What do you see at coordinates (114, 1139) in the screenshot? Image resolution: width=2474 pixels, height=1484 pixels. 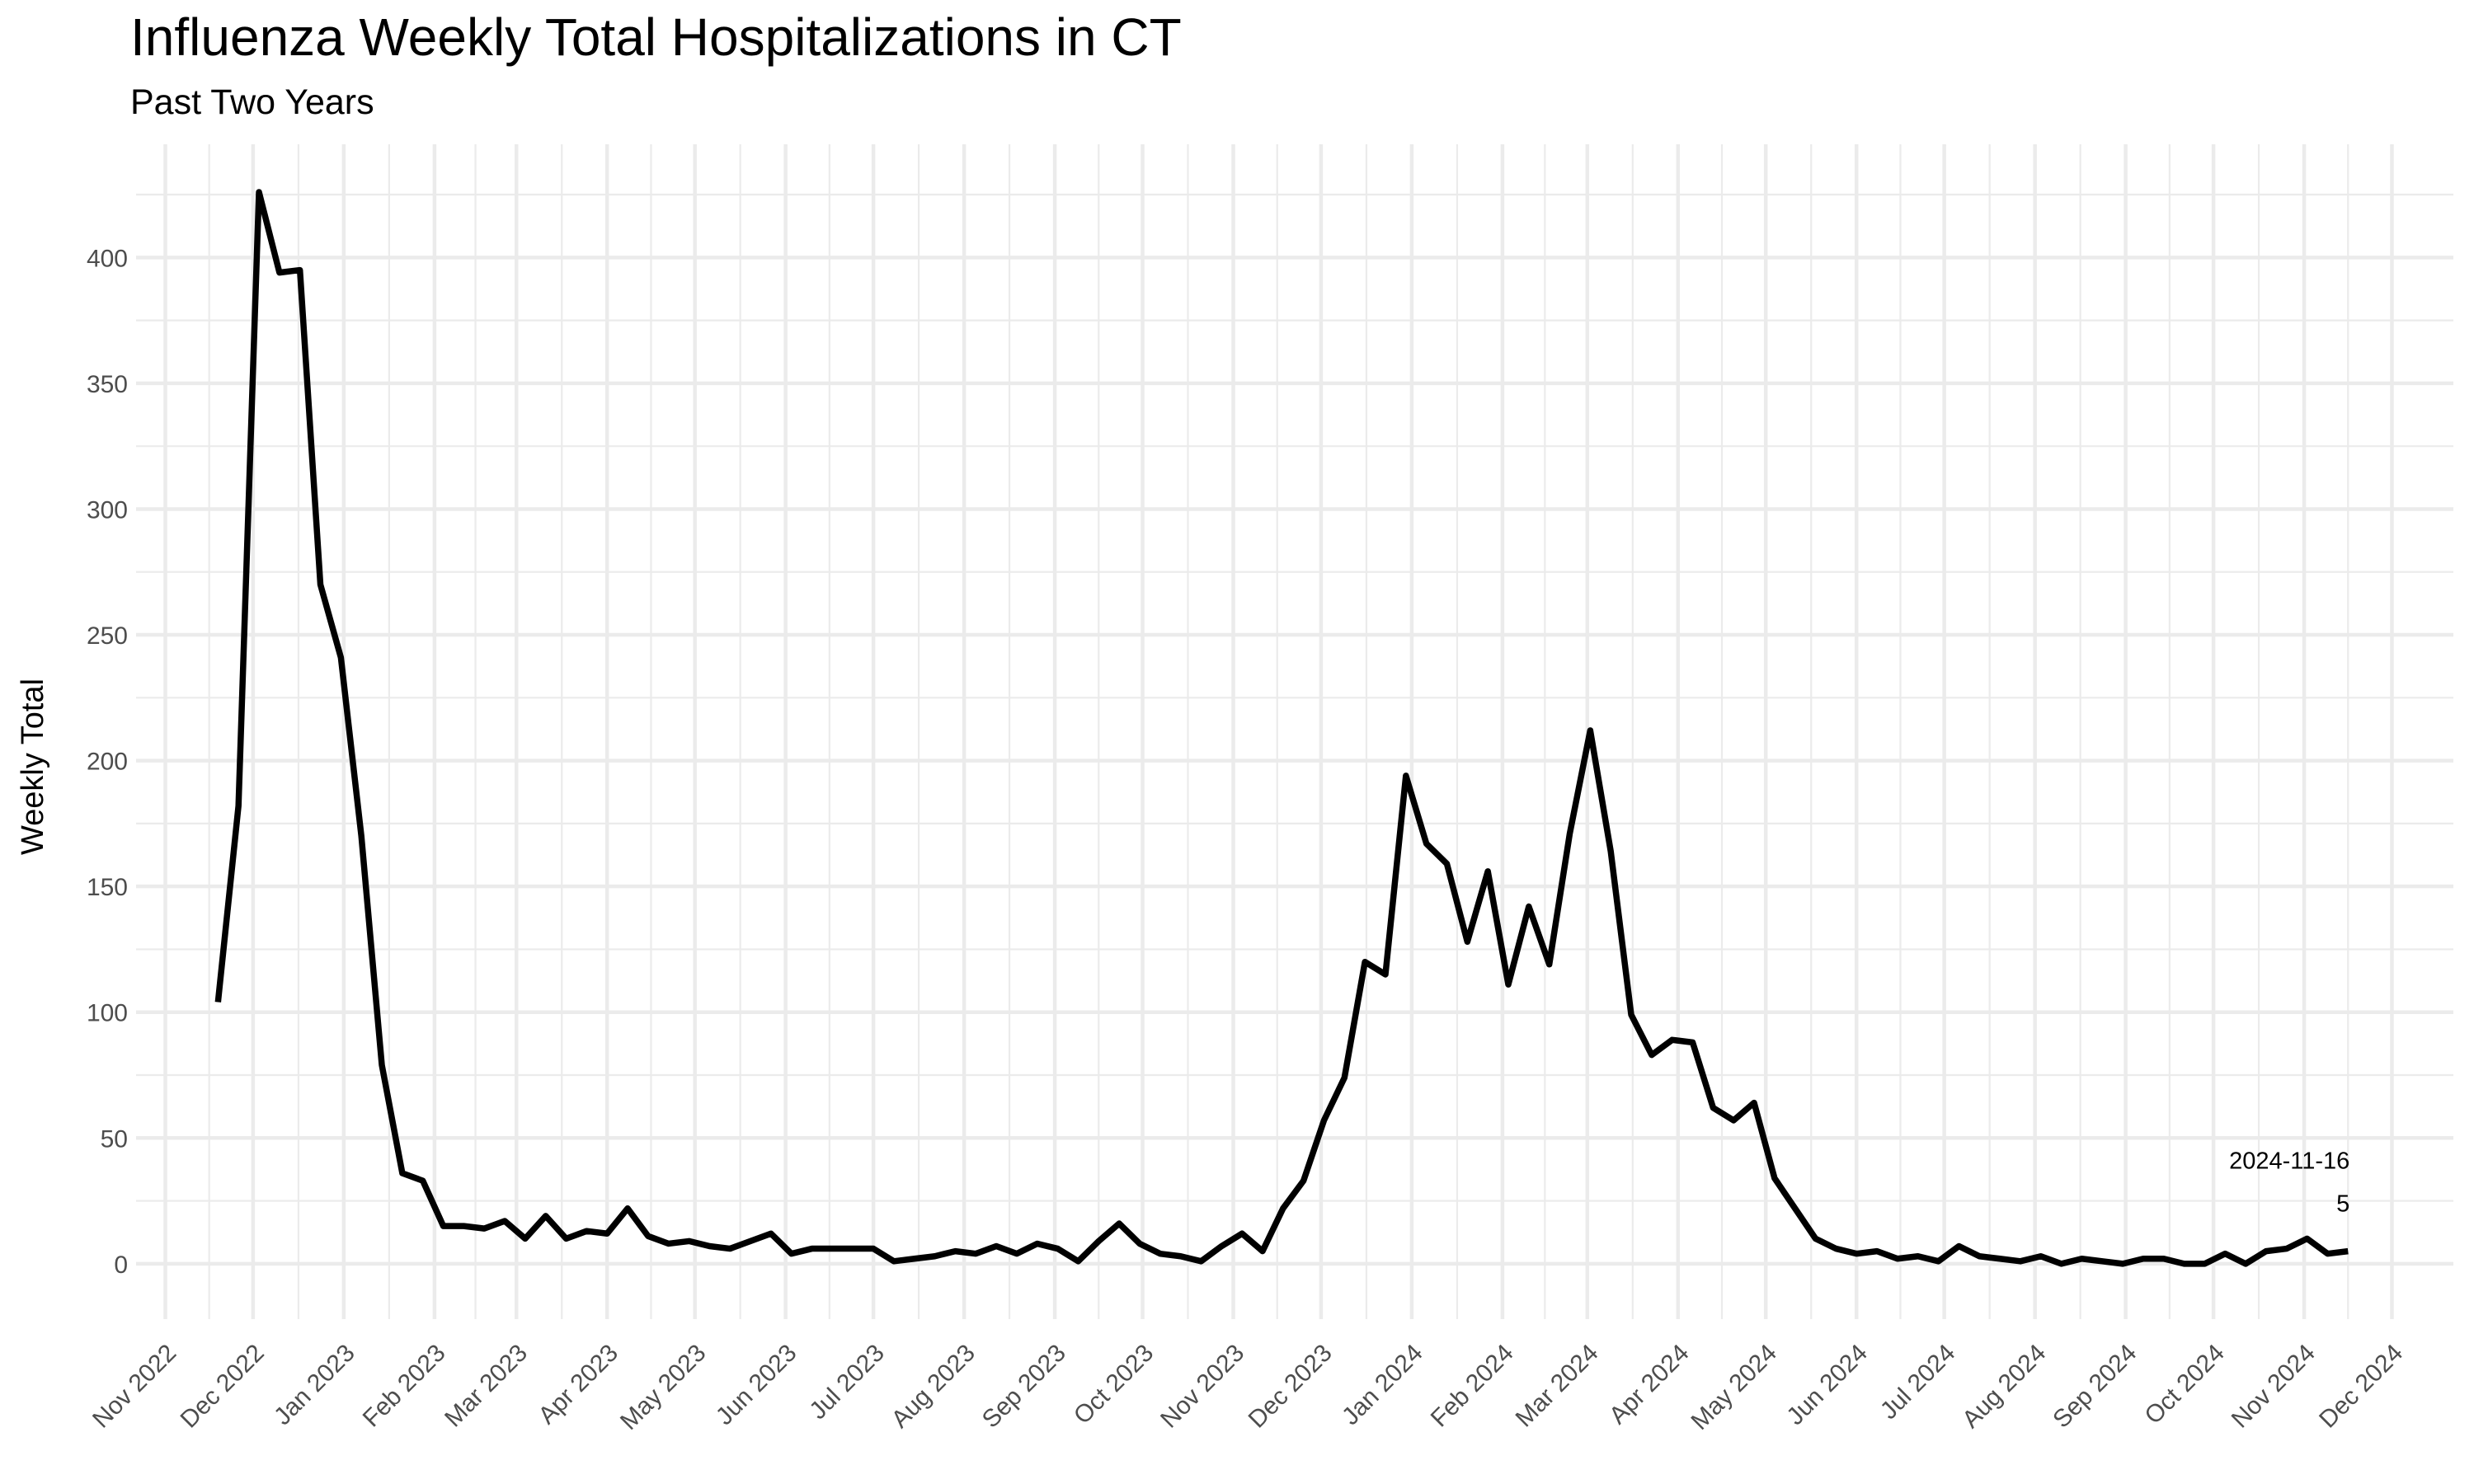 I see `y-tick-label: 50` at bounding box center [114, 1139].